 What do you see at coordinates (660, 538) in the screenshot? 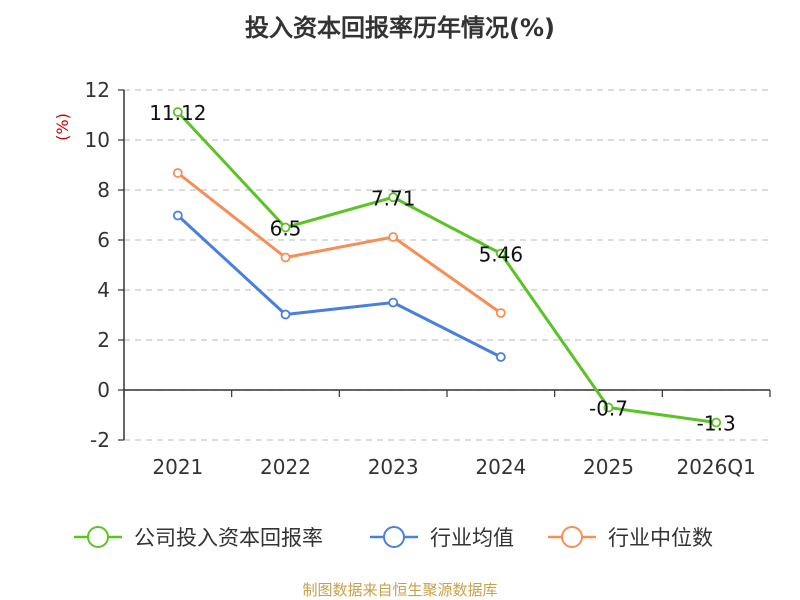
I see `legend-label: 行业中位数` at bounding box center [660, 538].